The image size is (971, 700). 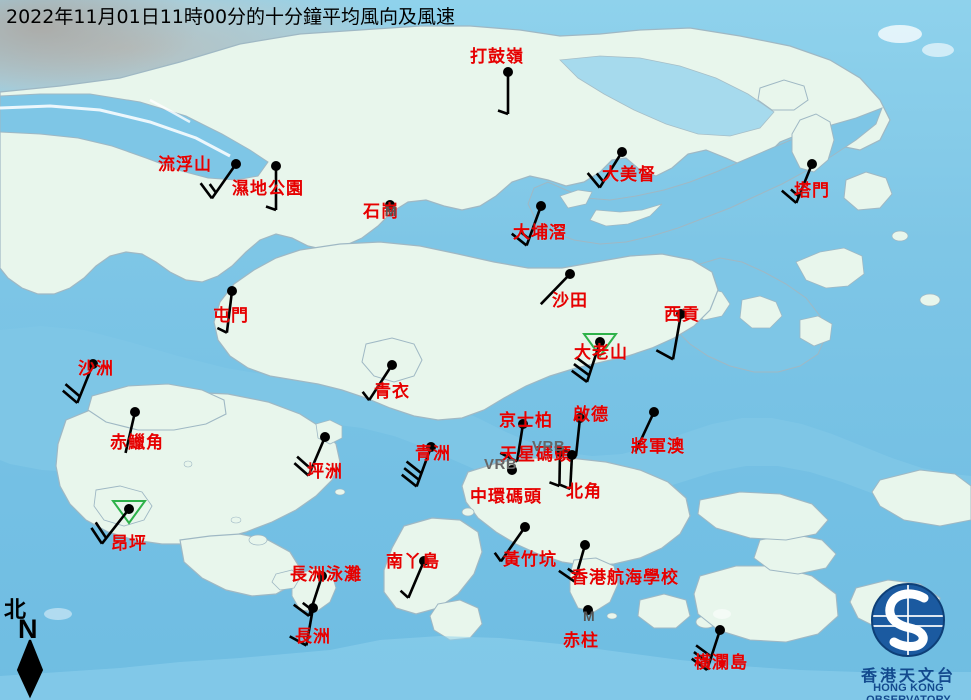 What do you see at coordinates (581, 641) in the screenshot?
I see `station-label: 赤柱` at bounding box center [581, 641].